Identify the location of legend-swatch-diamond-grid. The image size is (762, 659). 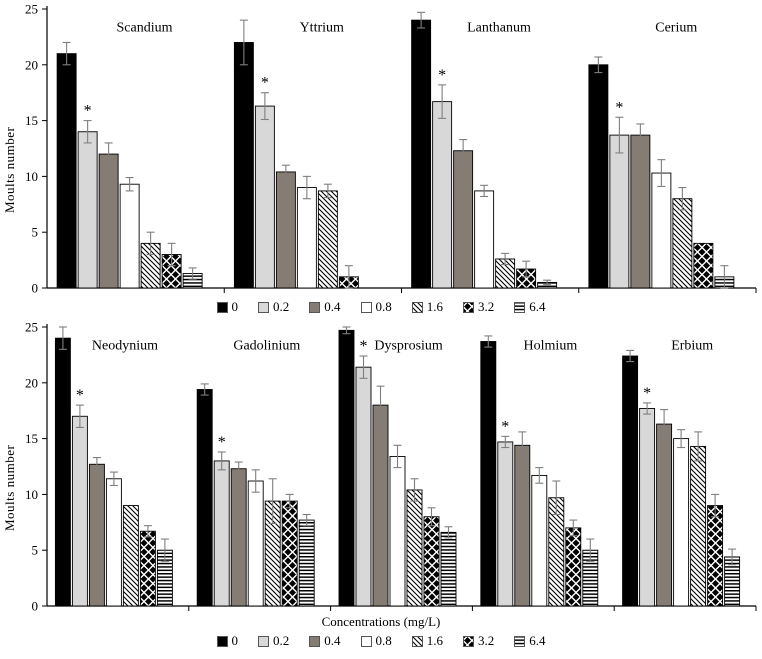
(468, 641).